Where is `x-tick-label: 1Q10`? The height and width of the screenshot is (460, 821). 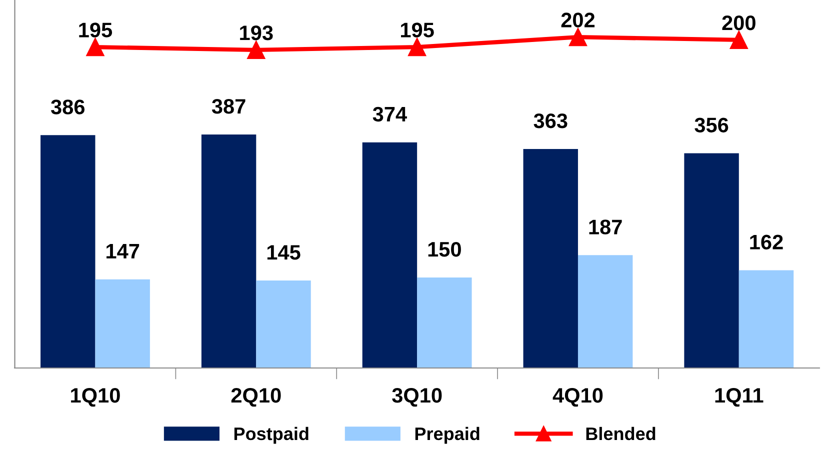 x-tick-label: 1Q10 is located at coordinates (95, 397).